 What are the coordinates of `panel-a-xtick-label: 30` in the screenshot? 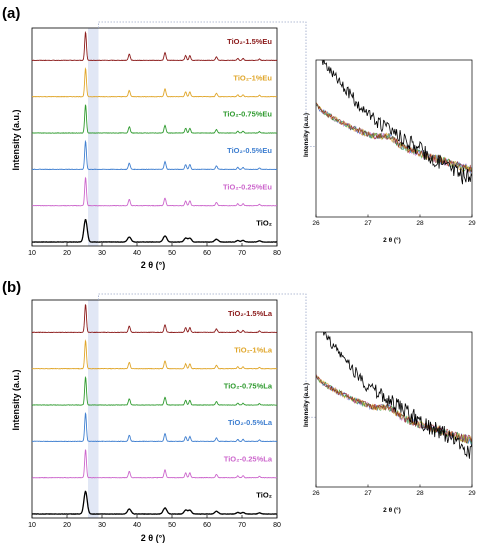 It's located at (102, 253).